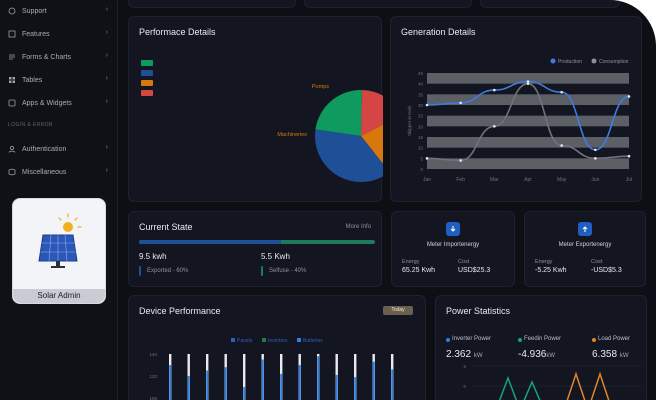  What do you see at coordinates (421, 73) in the screenshot?
I see `y-tick-label: 45` at bounding box center [421, 73].